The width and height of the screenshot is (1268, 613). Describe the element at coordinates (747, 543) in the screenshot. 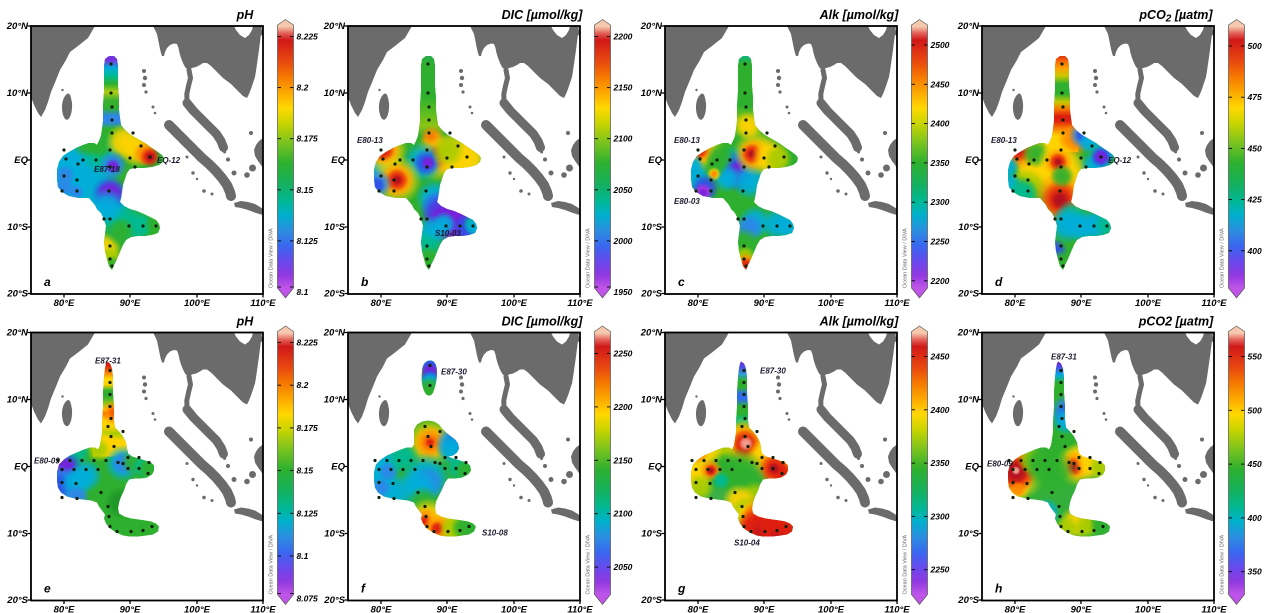

I see `svg-text: S10-04` at that location.